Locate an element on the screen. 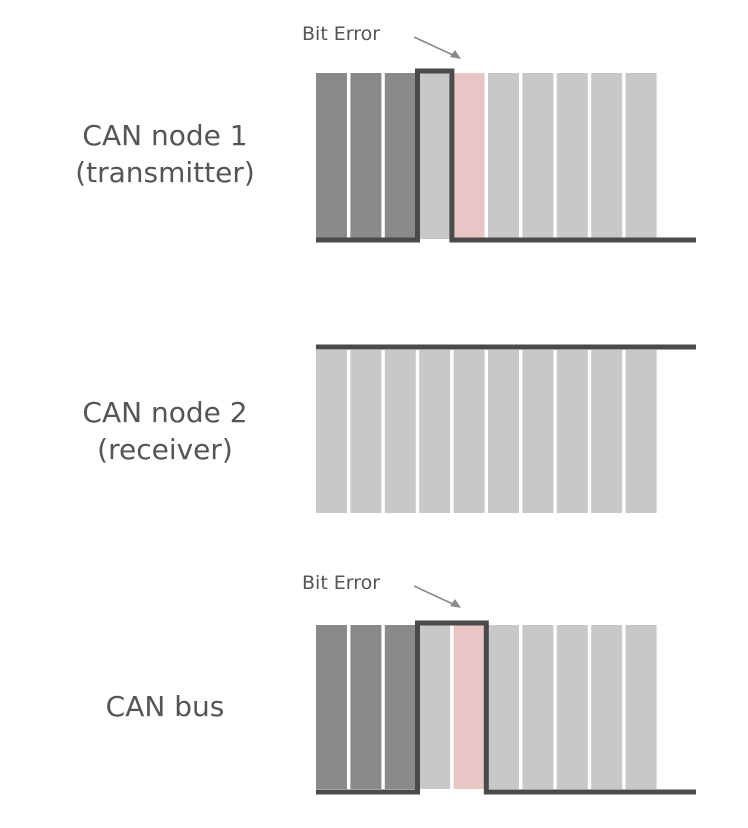 Image resolution: width=748 pixels, height=828 pixels. label-can-node-2-line2: (receiver) is located at coordinates (165, 449).